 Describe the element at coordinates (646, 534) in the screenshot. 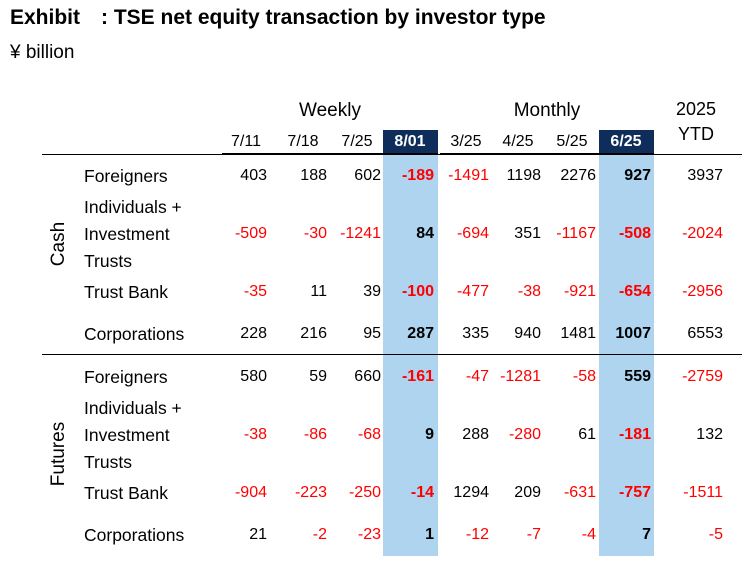

I see `table-cell: 7` at that location.